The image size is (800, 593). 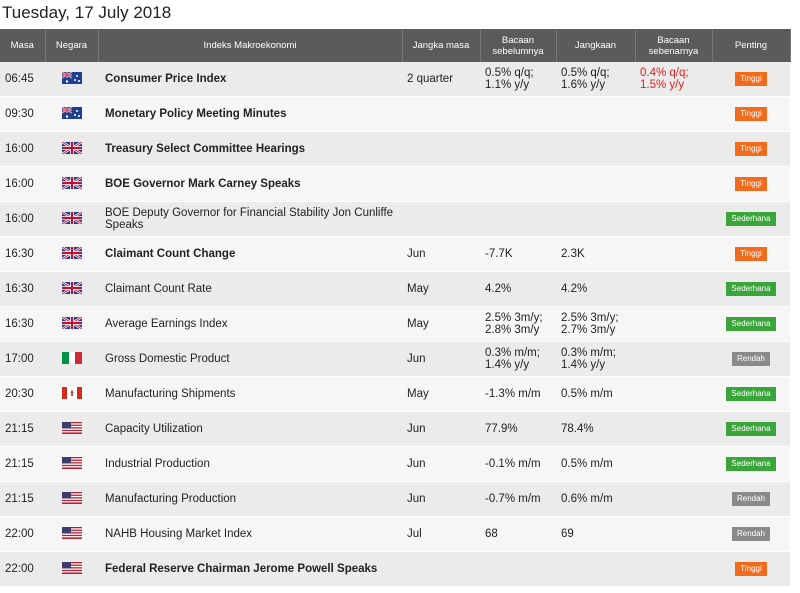 I want to click on period-cell: May, so click(x=441, y=394).